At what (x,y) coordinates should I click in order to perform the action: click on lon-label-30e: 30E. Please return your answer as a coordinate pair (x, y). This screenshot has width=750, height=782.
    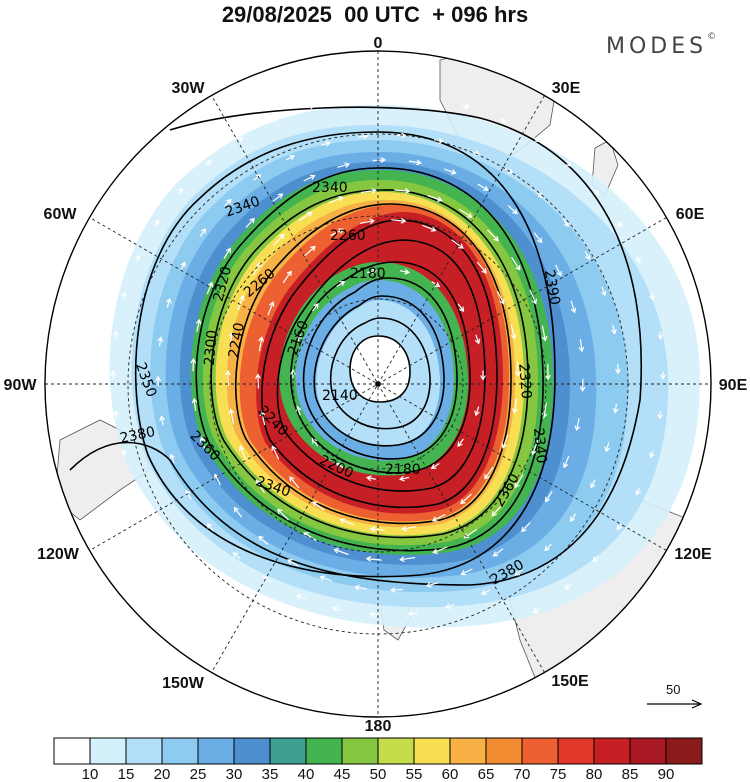
    Looking at the image, I should click on (566, 88).